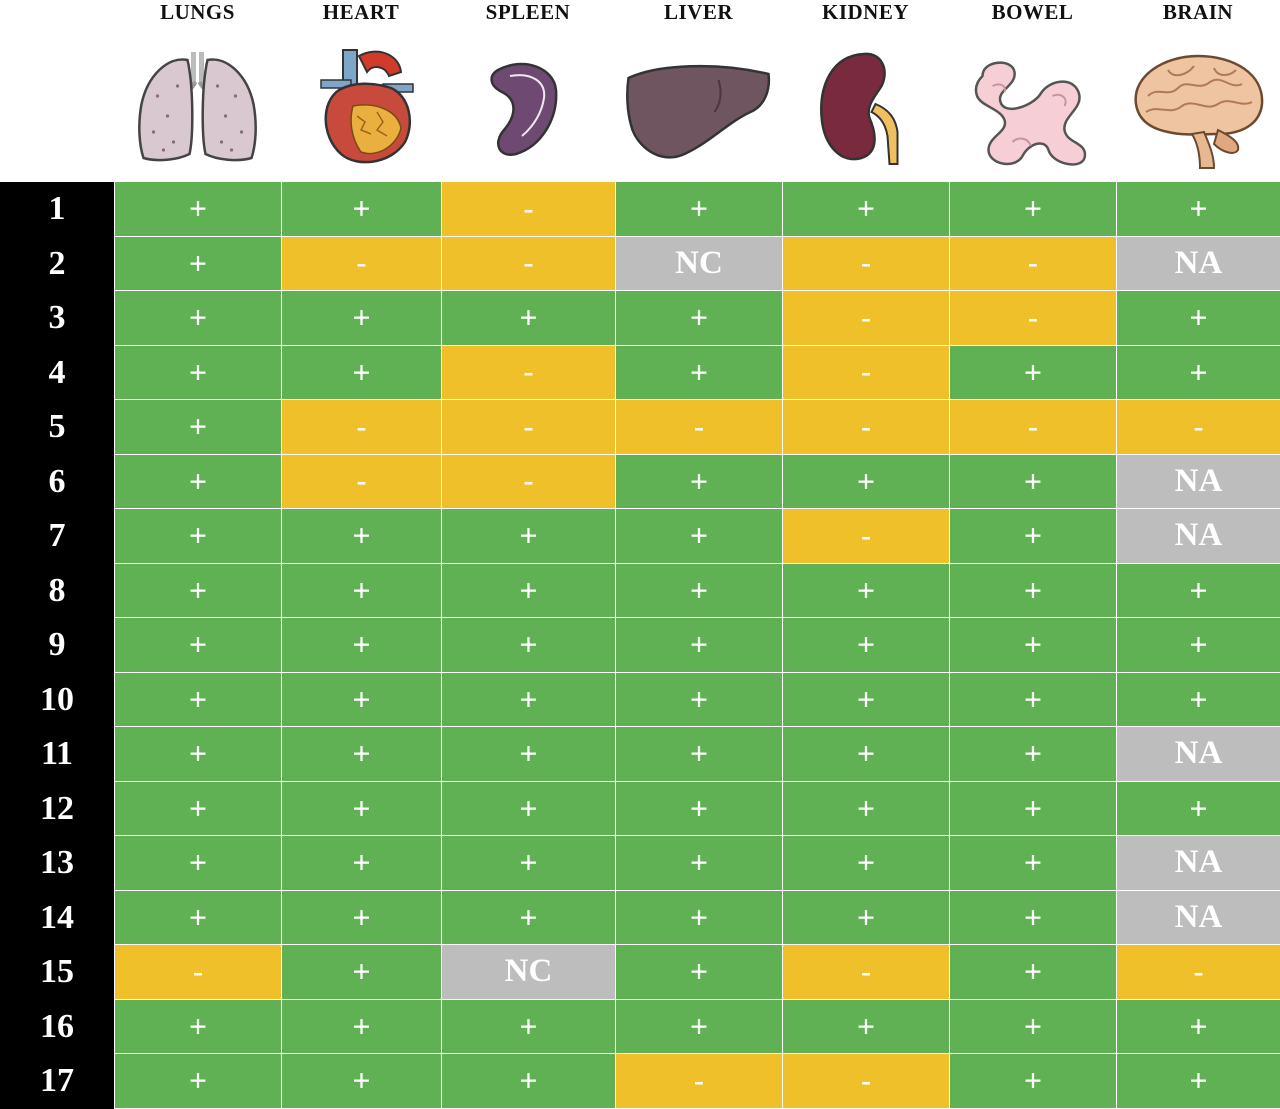 This screenshot has width=1280, height=1109. I want to click on organ-name: LUNGS, so click(197, 12).